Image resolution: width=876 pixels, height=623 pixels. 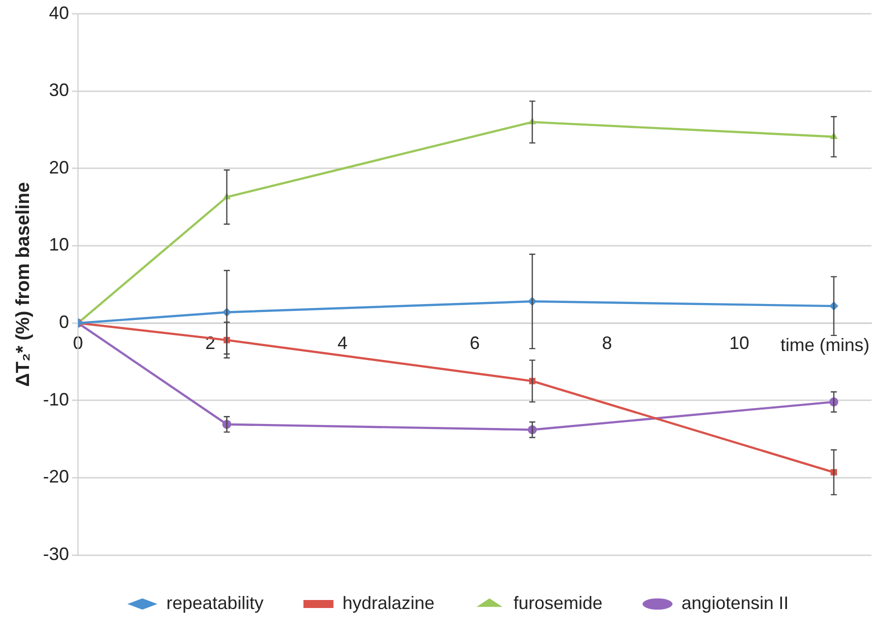 I want to click on y-tick-label: 30, so click(x=59, y=90).